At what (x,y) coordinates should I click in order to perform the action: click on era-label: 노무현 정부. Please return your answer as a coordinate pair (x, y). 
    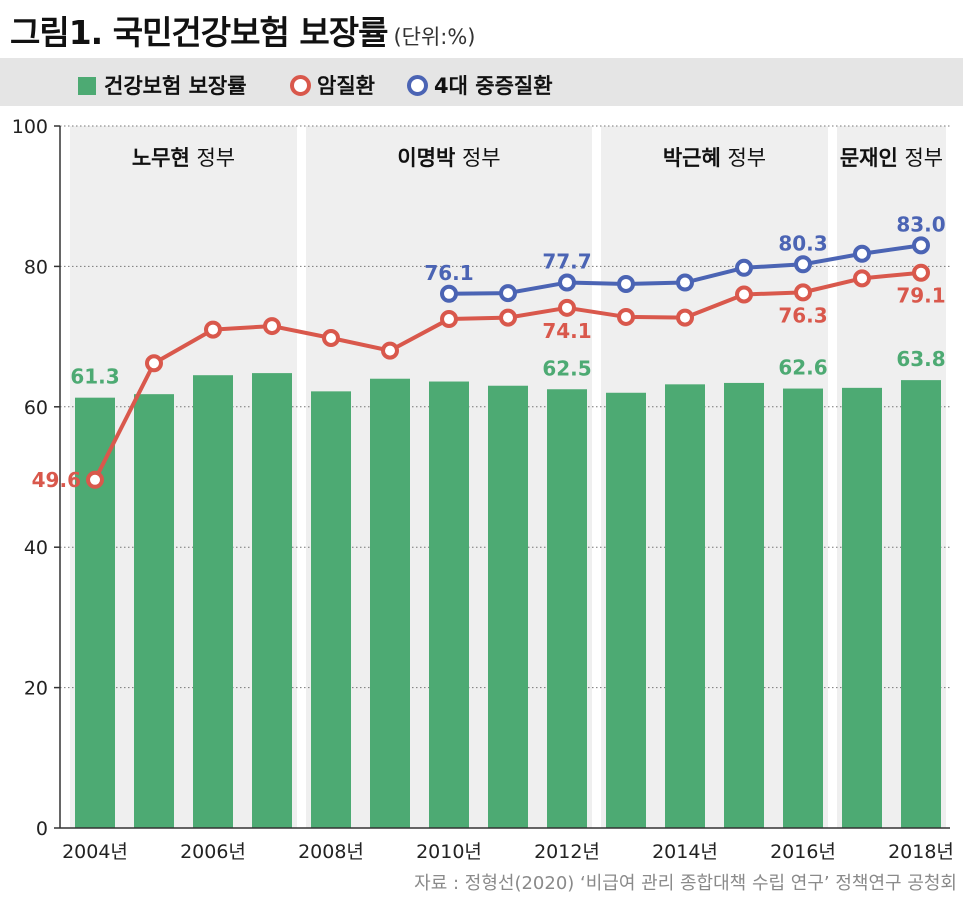
    Looking at the image, I should click on (183, 158).